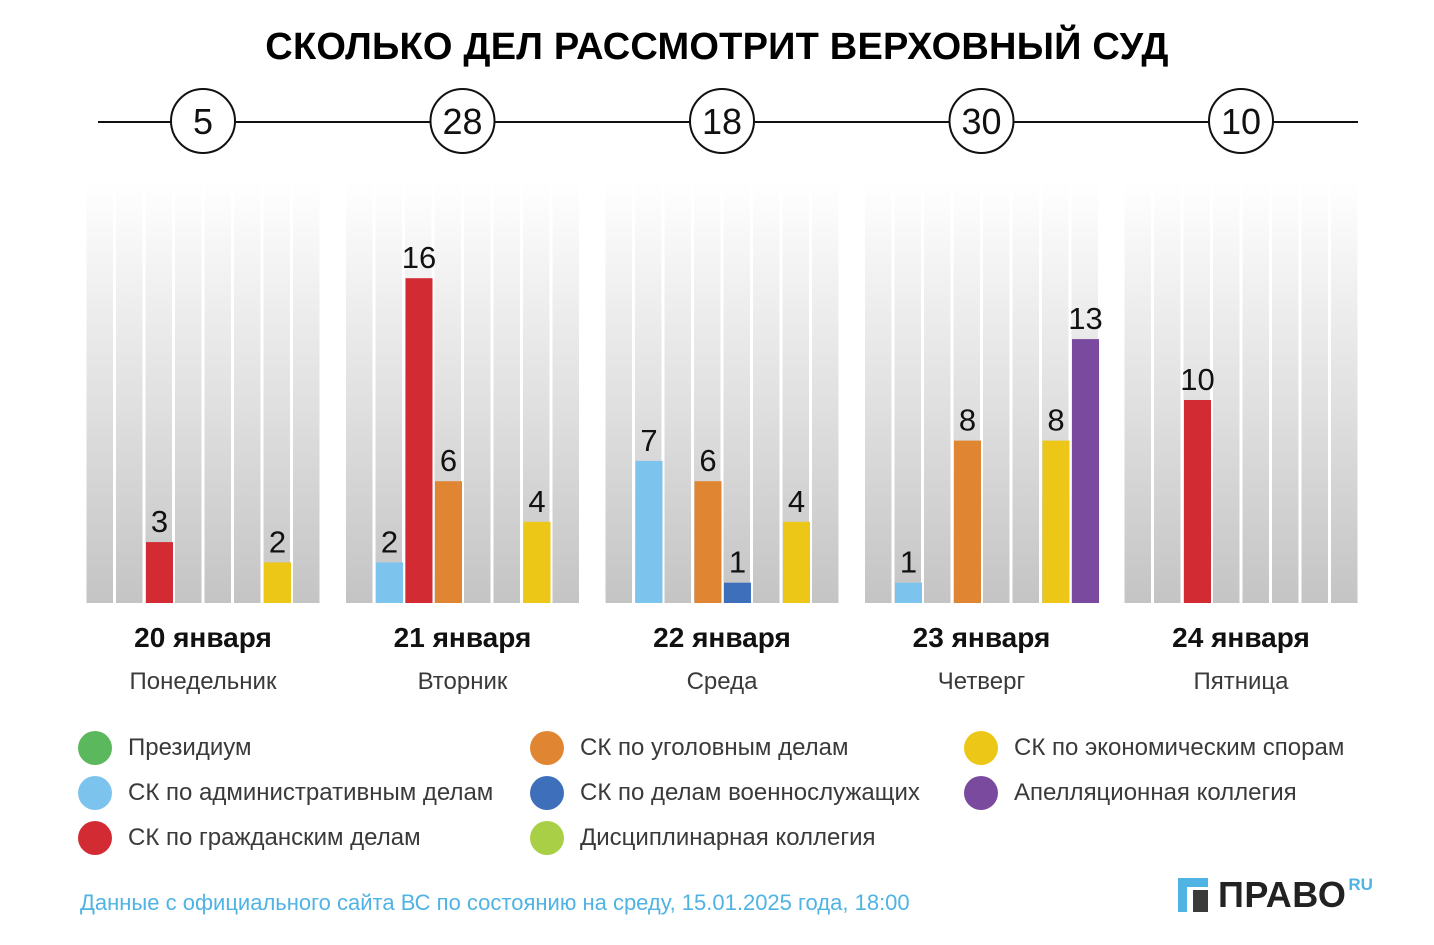 Image resolution: width=1434 pixels, height=945 pixels. Describe the element at coordinates (203, 681) in the screenshot. I see `day-weekday-label: Понедельник` at that location.